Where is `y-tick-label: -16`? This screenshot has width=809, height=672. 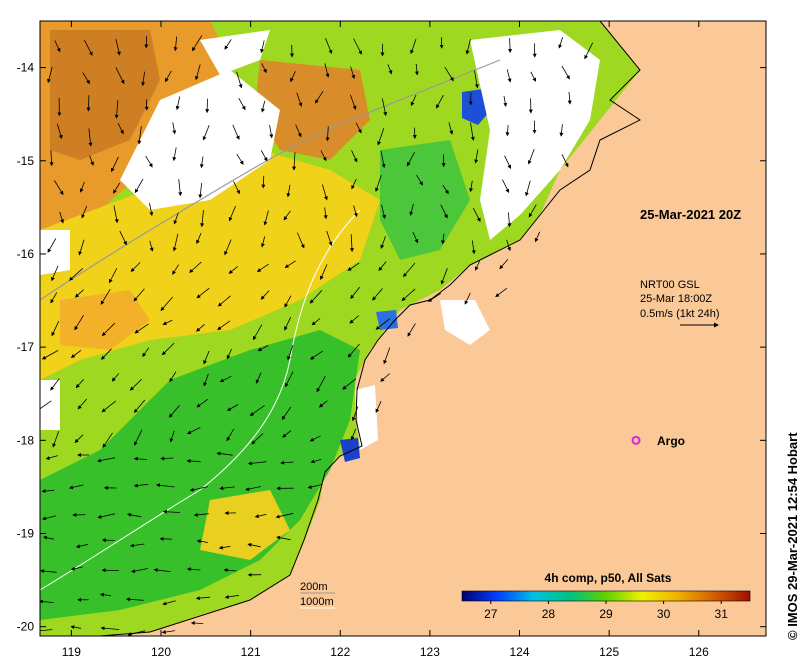
y-tick-label: -16 is located at coordinates (26, 254).